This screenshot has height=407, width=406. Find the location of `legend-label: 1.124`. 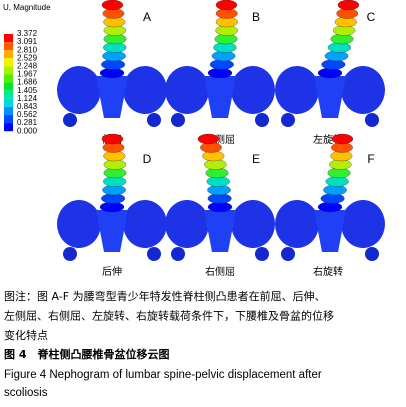

legend-label: 1.124 is located at coordinates (27, 98).